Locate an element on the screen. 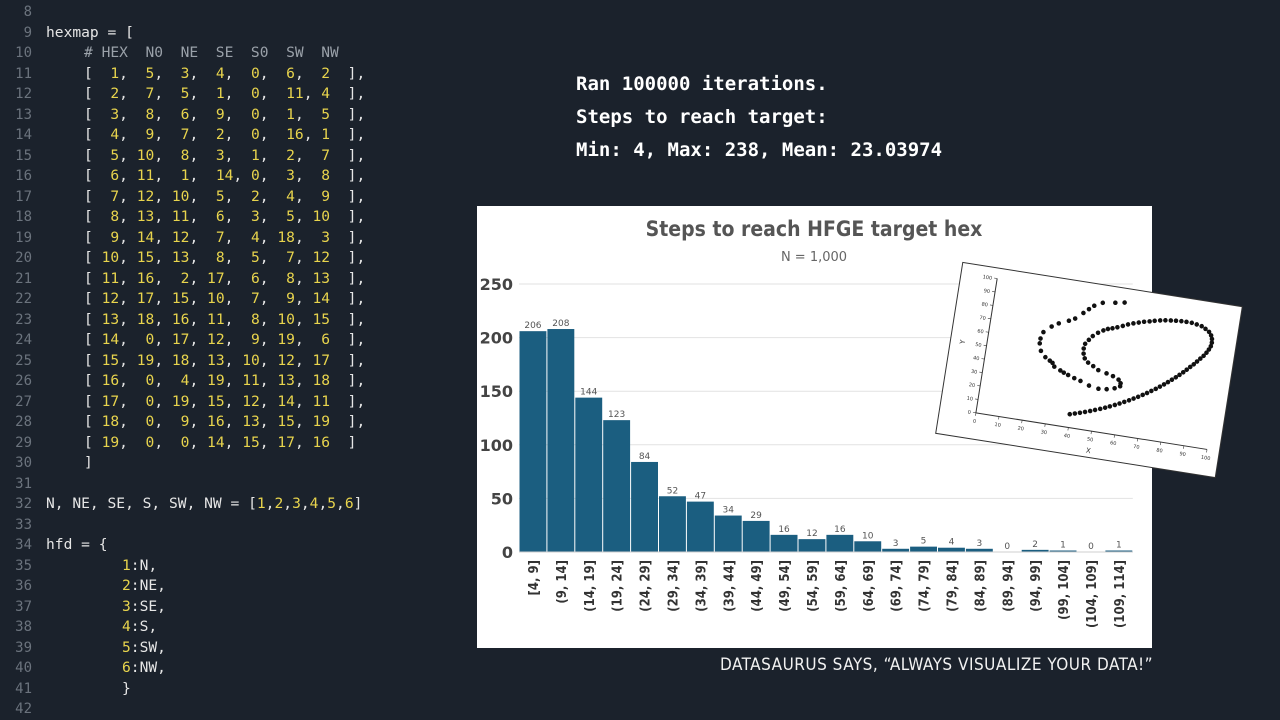 The image size is (1280, 720). x-tick-label: 90 is located at coordinates (1182, 454).